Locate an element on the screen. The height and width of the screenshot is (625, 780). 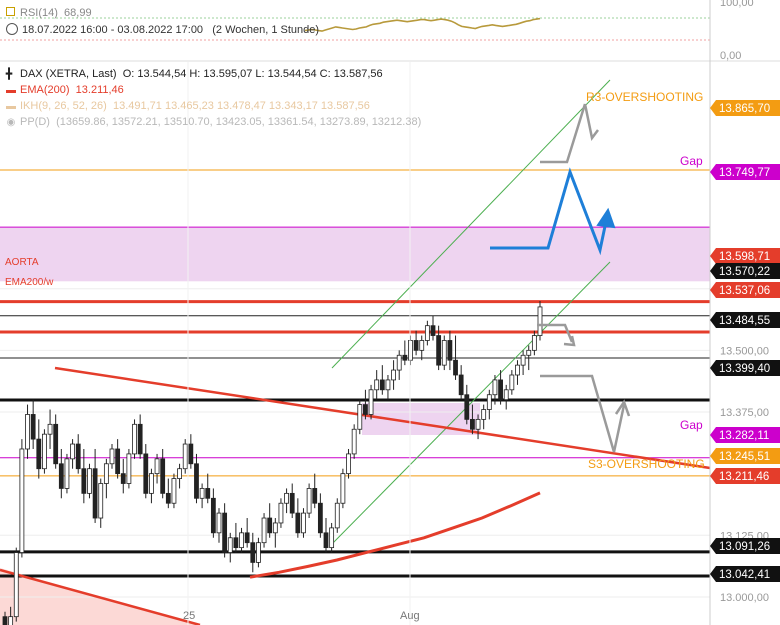
time-range: 18.07.2022 16:00 - 03.08.2022 17:00 is located at coordinates (113, 30).